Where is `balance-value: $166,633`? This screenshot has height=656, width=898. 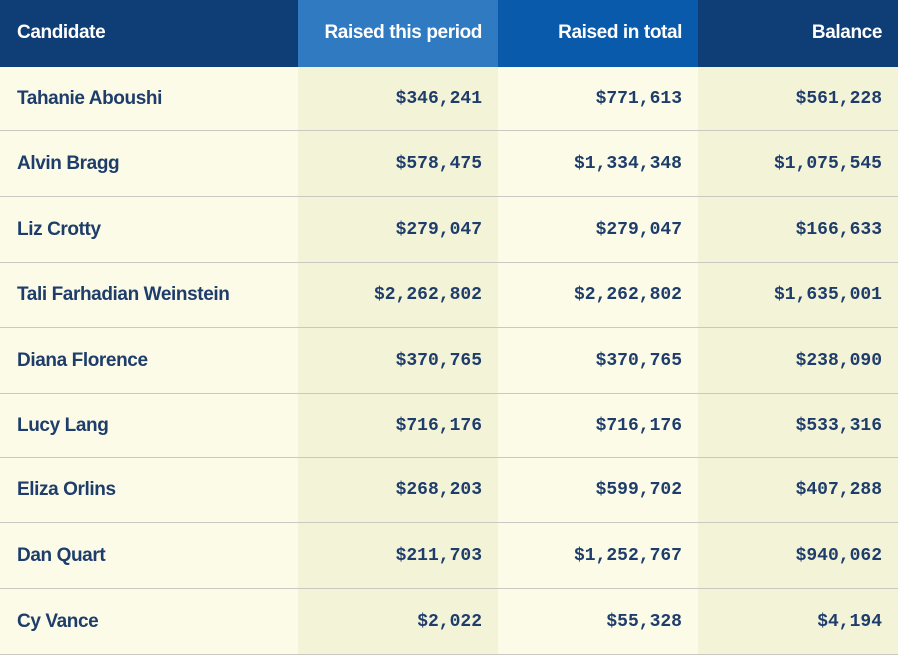 balance-value: $166,633 is located at coordinates (798, 229).